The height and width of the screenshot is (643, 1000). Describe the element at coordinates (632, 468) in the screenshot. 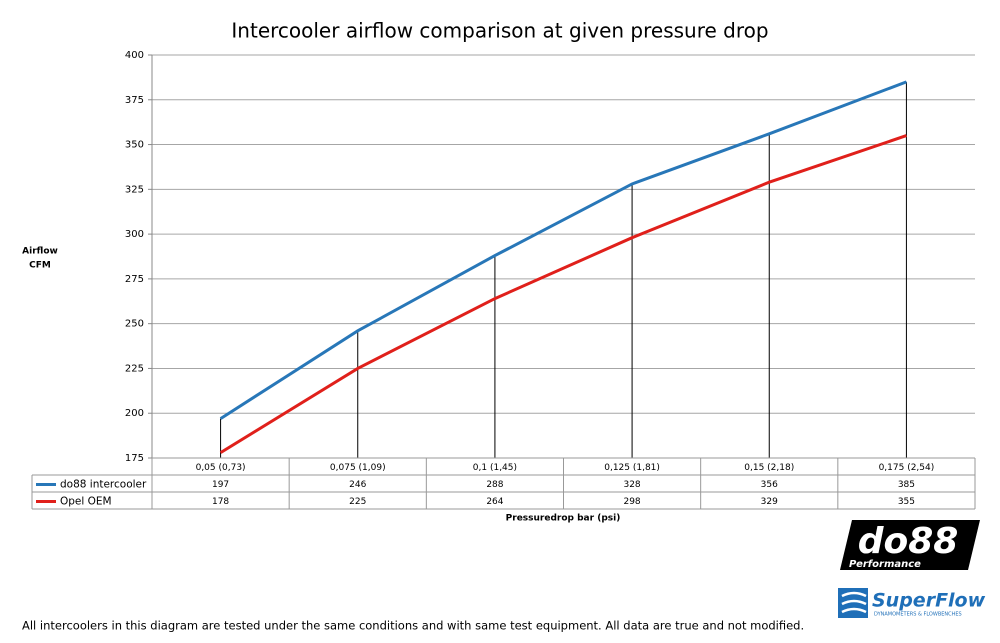

I see `x-tick-label: 0,125 (1,81)` at that location.